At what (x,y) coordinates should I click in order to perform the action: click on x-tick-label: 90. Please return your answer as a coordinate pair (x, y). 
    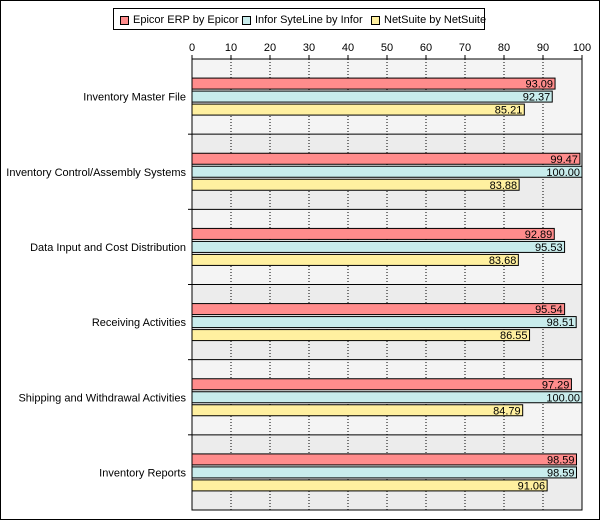
    Looking at the image, I should click on (543, 48).